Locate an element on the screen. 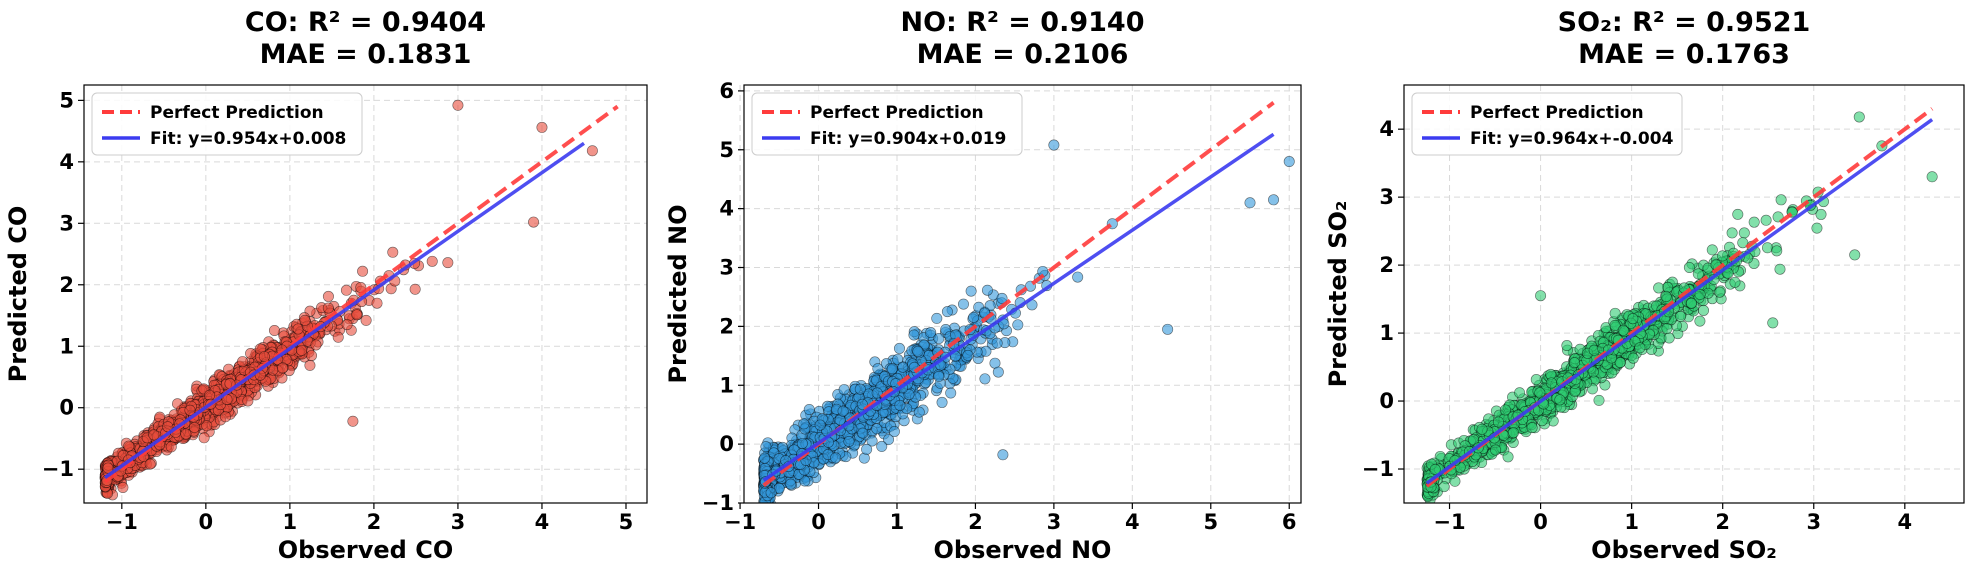  x-tick-label: 4 is located at coordinates (1905, 522).